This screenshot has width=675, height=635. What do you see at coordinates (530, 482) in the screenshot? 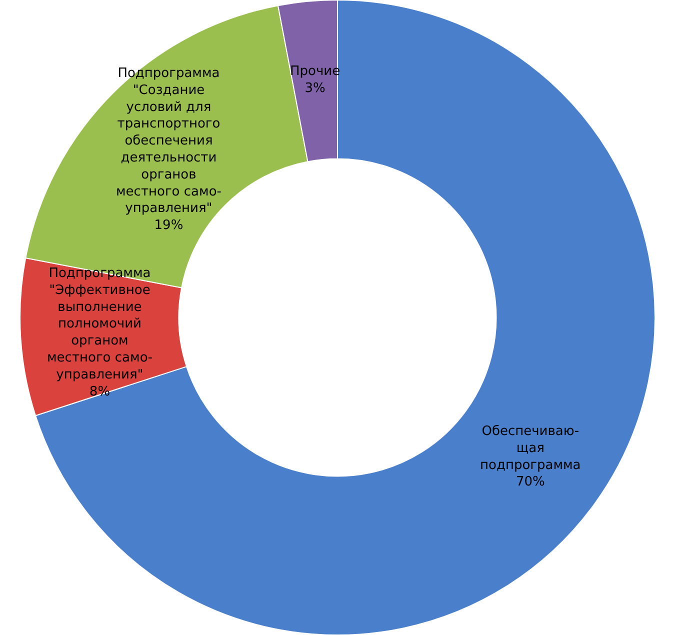
I see `data-label: 70%` at bounding box center [530, 482].